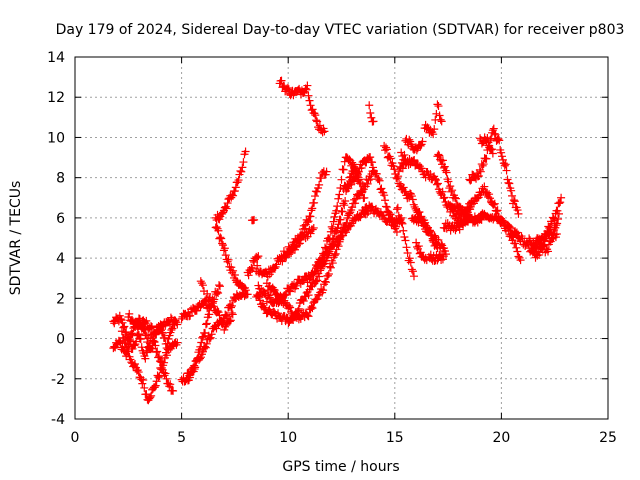 This screenshot has width=640, height=480. What do you see at coordinates (60, 179) in the screenshot?
I see `y-tick-label: 8` at bounding box center [60, 179].